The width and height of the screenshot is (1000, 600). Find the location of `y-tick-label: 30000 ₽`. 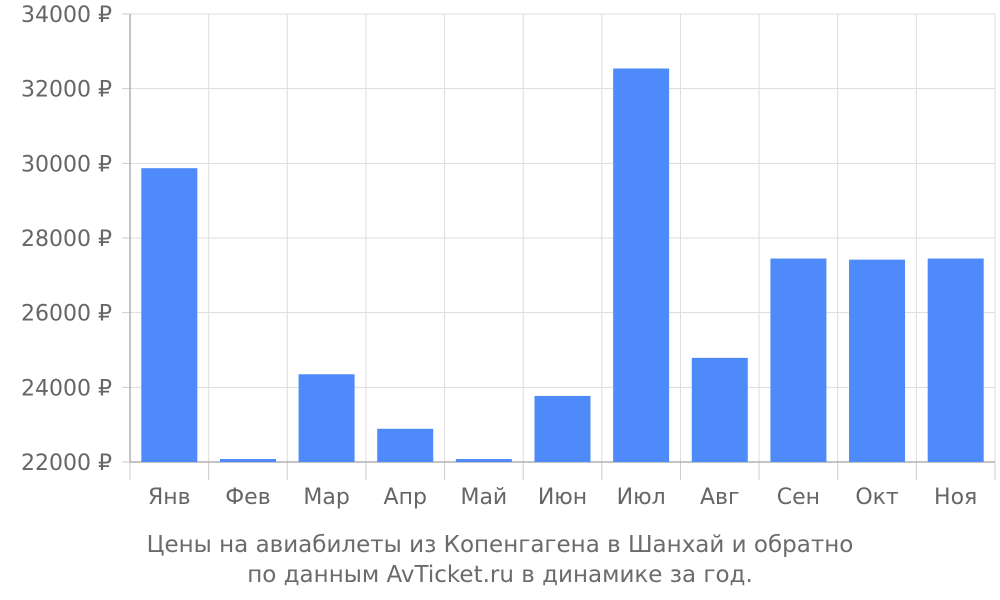

y-tick-label: 30000 ₽ is located at coordinates (66, 164).